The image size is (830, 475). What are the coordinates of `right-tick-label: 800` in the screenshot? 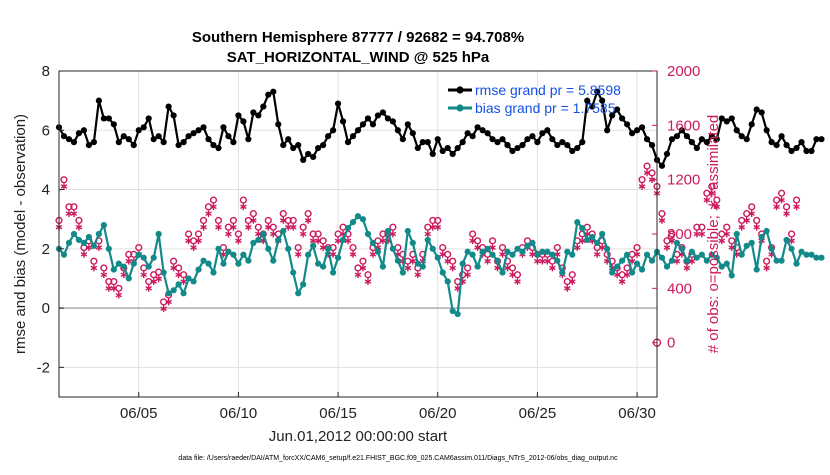 It's located at (679, 234).